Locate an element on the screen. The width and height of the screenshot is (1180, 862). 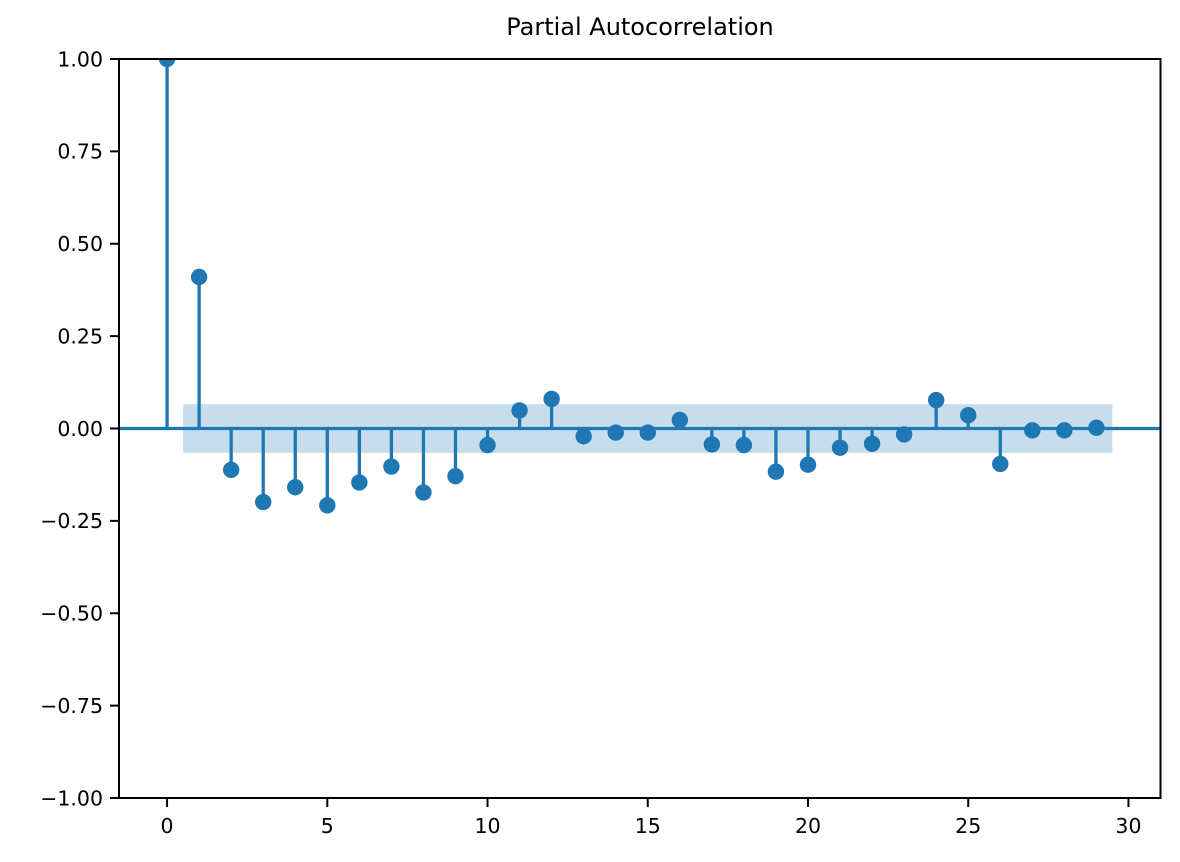
y-tick-label: 0.50 is located at coordinates (80, 244).